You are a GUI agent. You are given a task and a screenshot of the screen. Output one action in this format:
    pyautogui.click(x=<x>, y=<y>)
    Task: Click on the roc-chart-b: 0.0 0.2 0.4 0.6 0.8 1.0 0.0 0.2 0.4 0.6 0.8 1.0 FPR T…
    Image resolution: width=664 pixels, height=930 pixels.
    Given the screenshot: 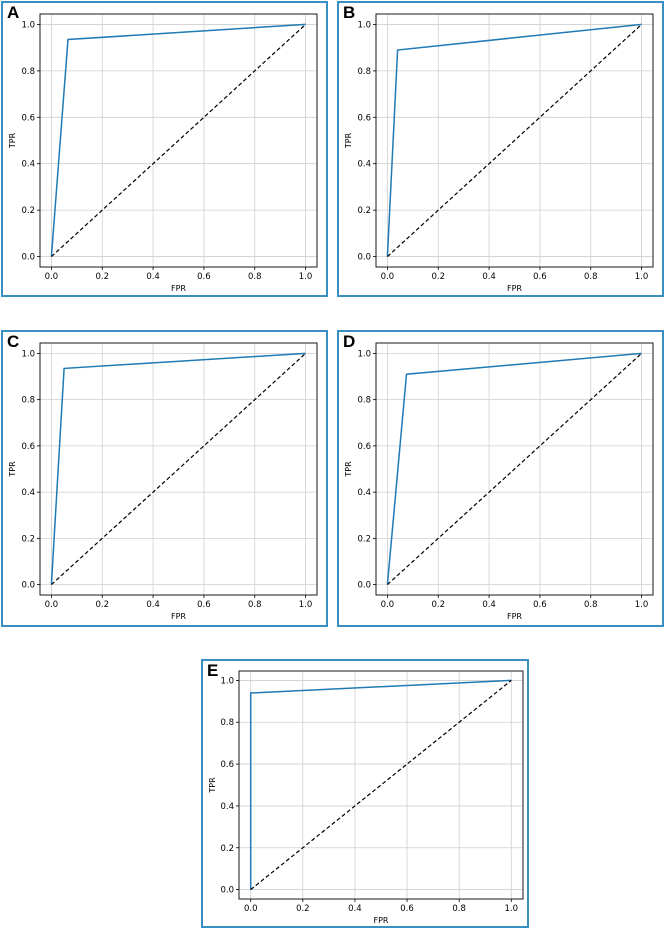 What is the action you would take?
    pyautogui.click(x=499, y=153)
    